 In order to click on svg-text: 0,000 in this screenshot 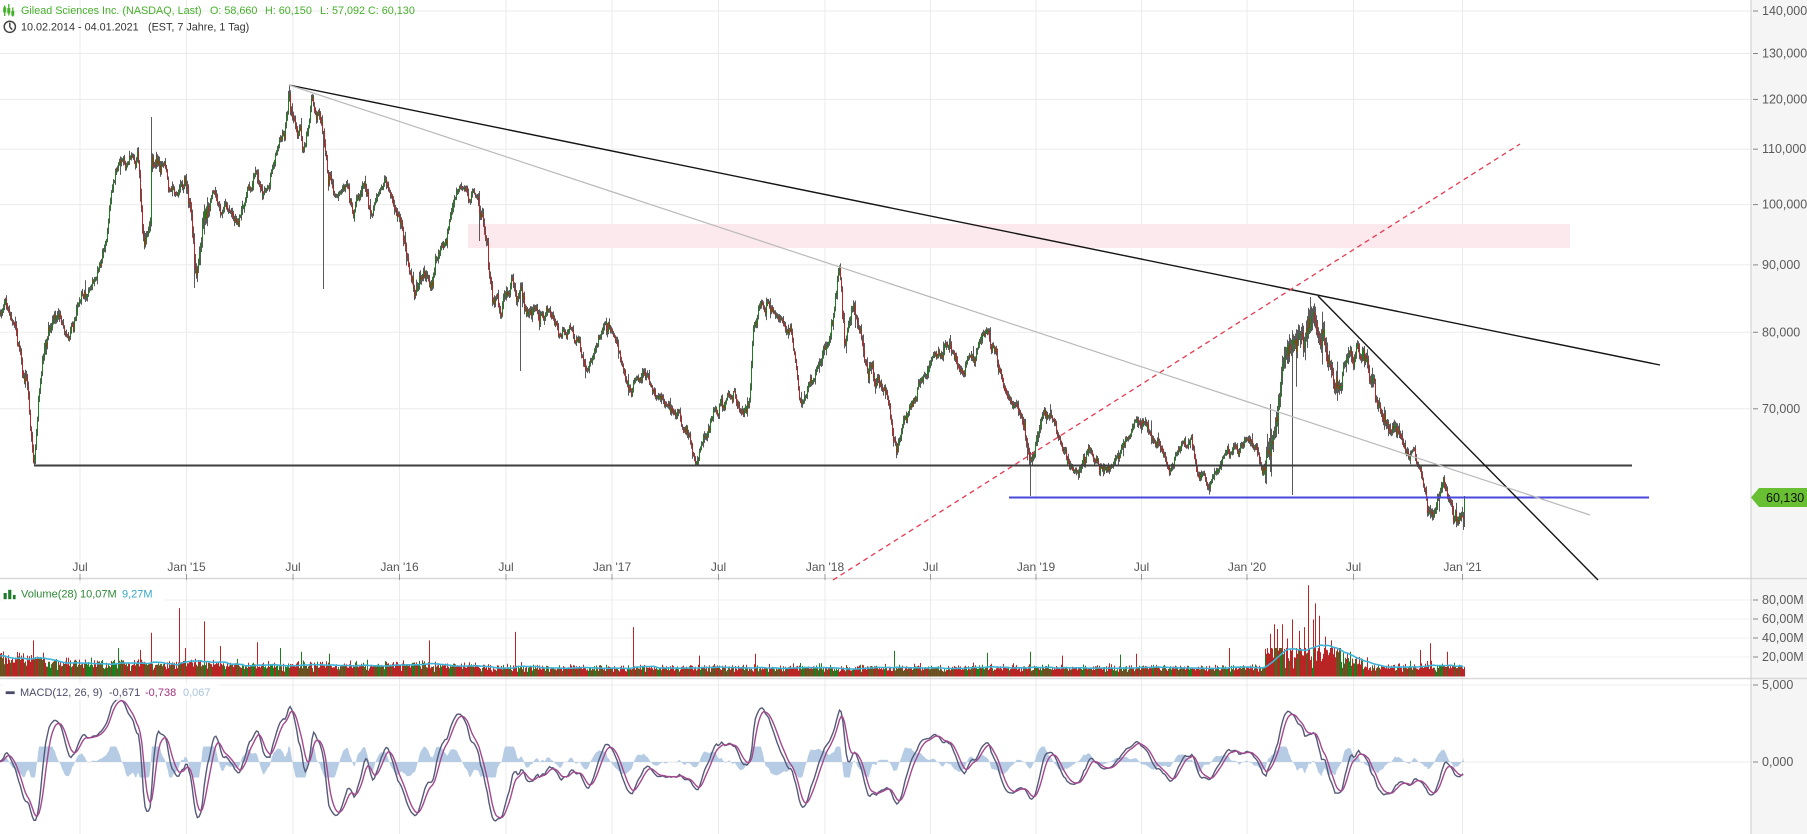, I will do `click(1777, 762)`.